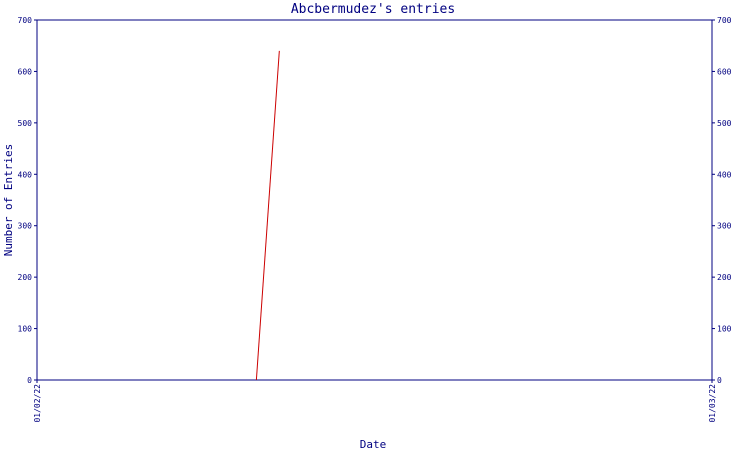 The width and height of the screenshot is (750, 450). What do you see at coordinates (373, 9) in the screenshot?
I see `chart-title: Abcbermudez's entries` at bounding box center [373, 9].